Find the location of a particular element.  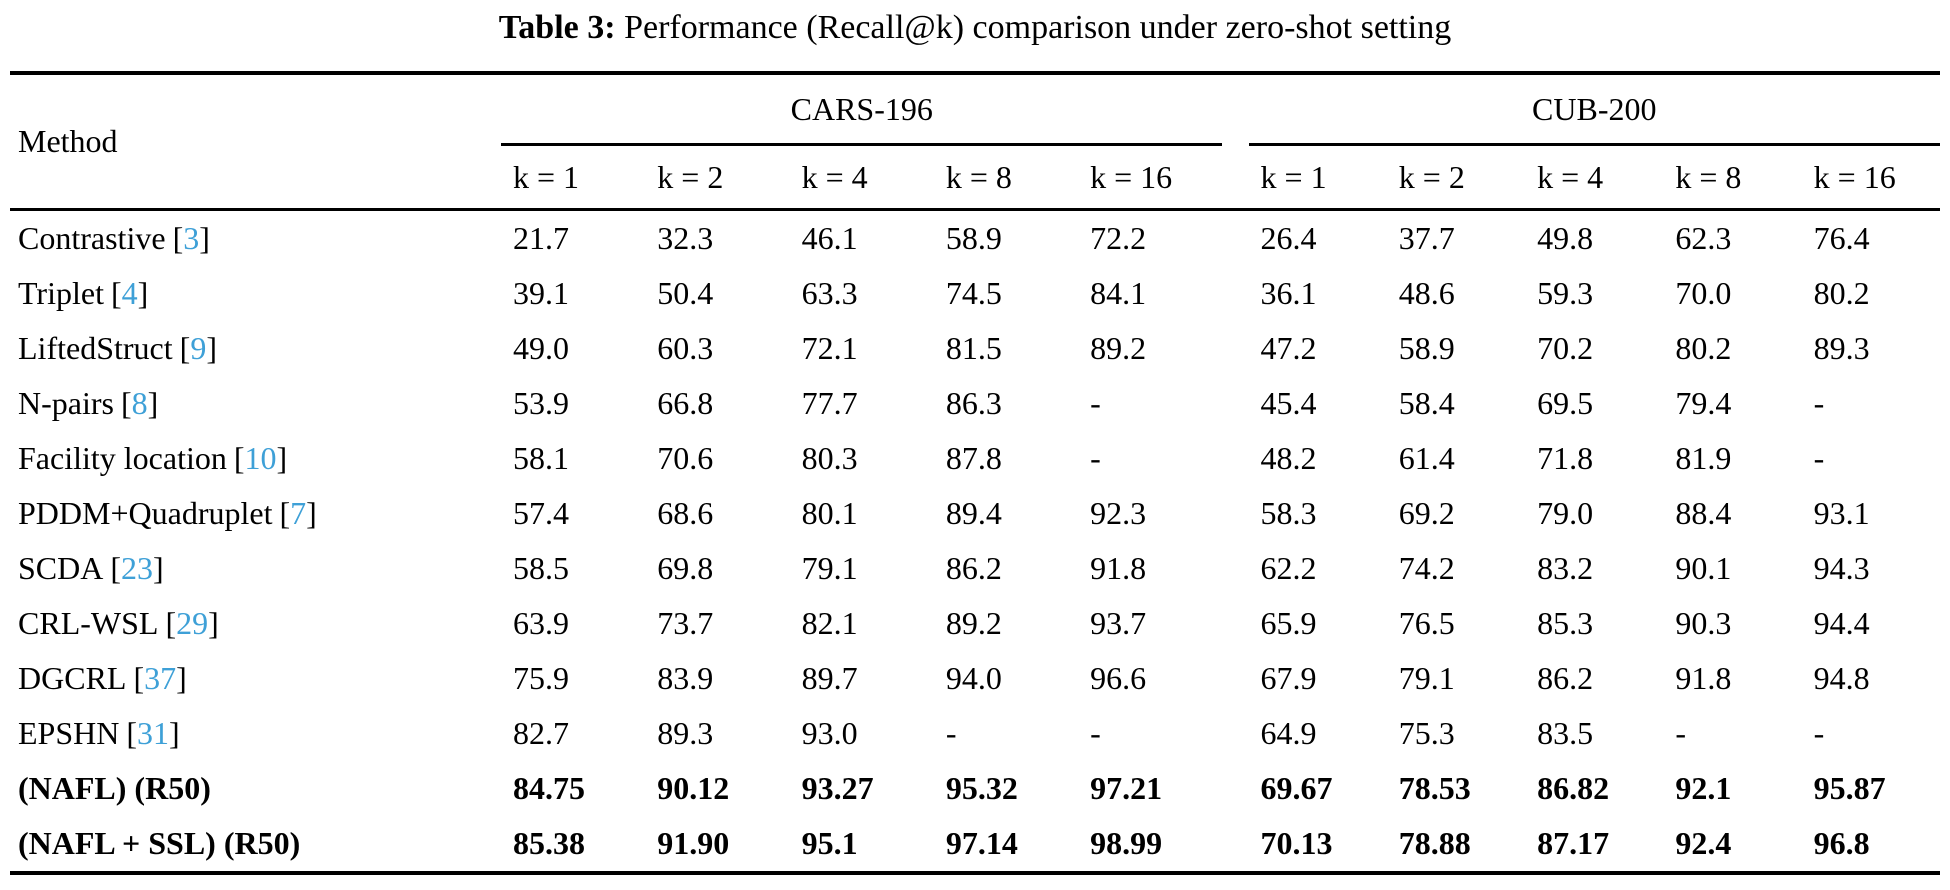

value-cell-cars-k4: 72.1 is located at coordinates (829, 348).